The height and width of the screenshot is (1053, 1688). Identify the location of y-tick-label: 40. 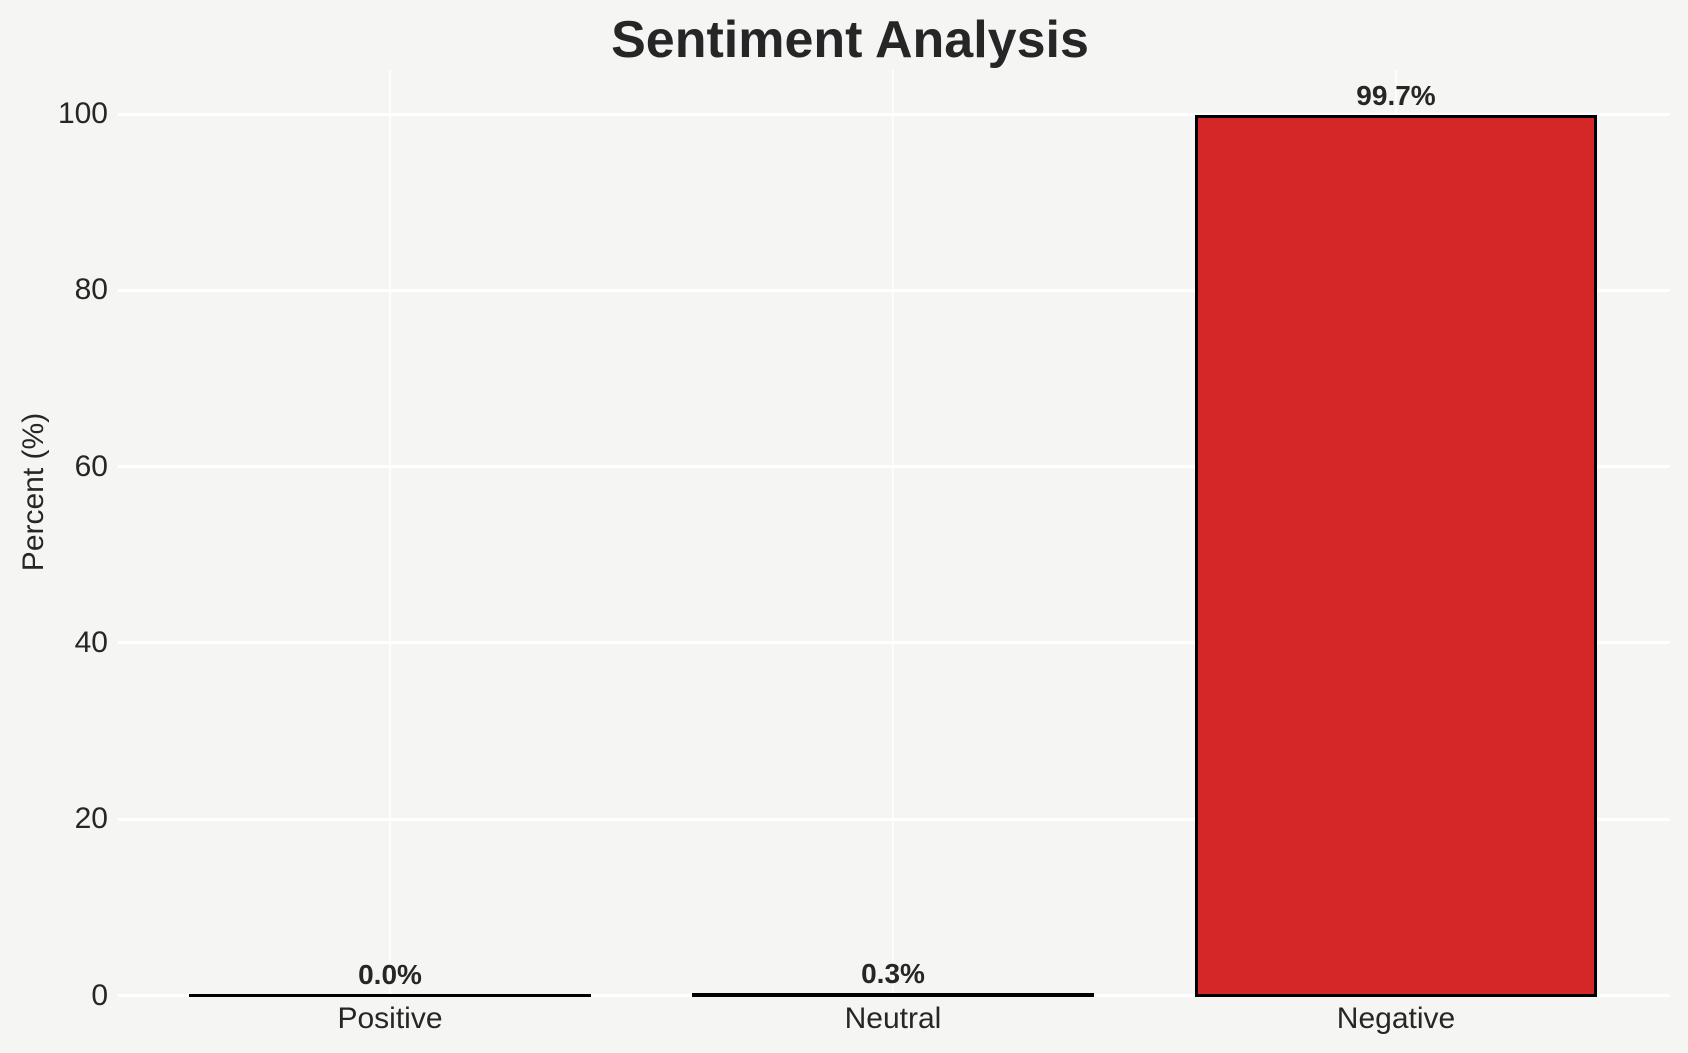
(91, 642).